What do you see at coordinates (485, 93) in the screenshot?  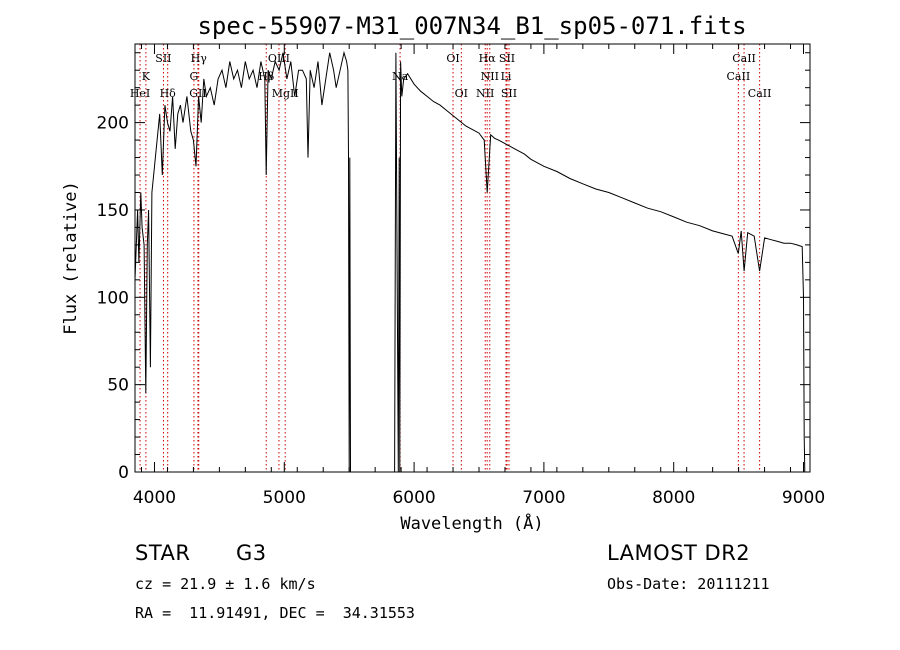 I see `line-label-17: NII` at bounding box center [485, 93].